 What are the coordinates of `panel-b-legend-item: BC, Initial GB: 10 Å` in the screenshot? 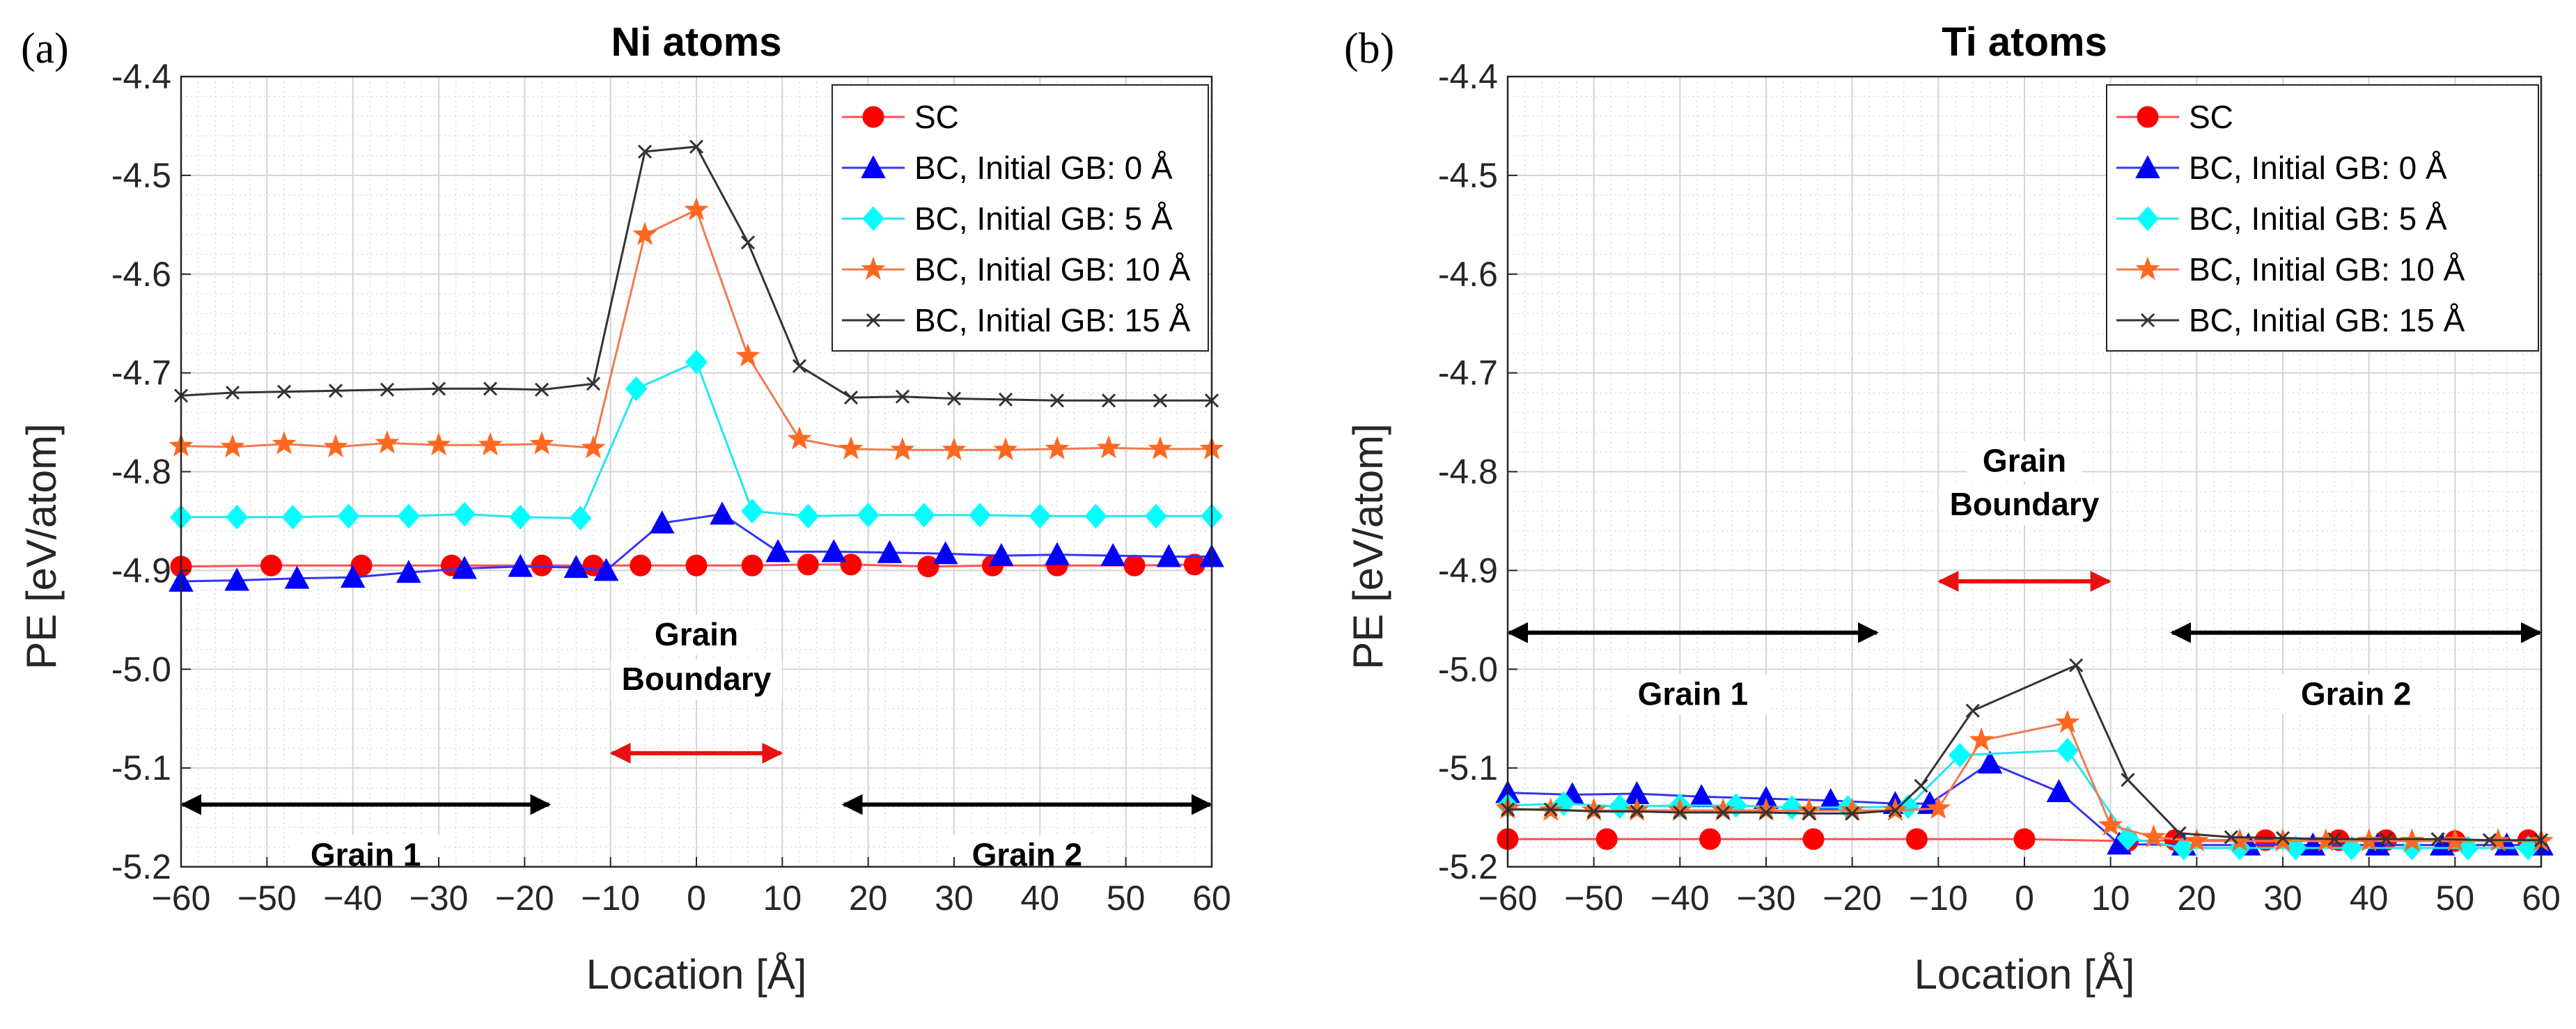 It's located at (2291, 269).